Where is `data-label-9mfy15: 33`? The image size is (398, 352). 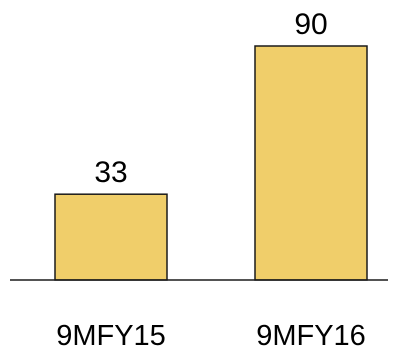
data-label-9mfy15: 33 is located at coordinates (110, 172).